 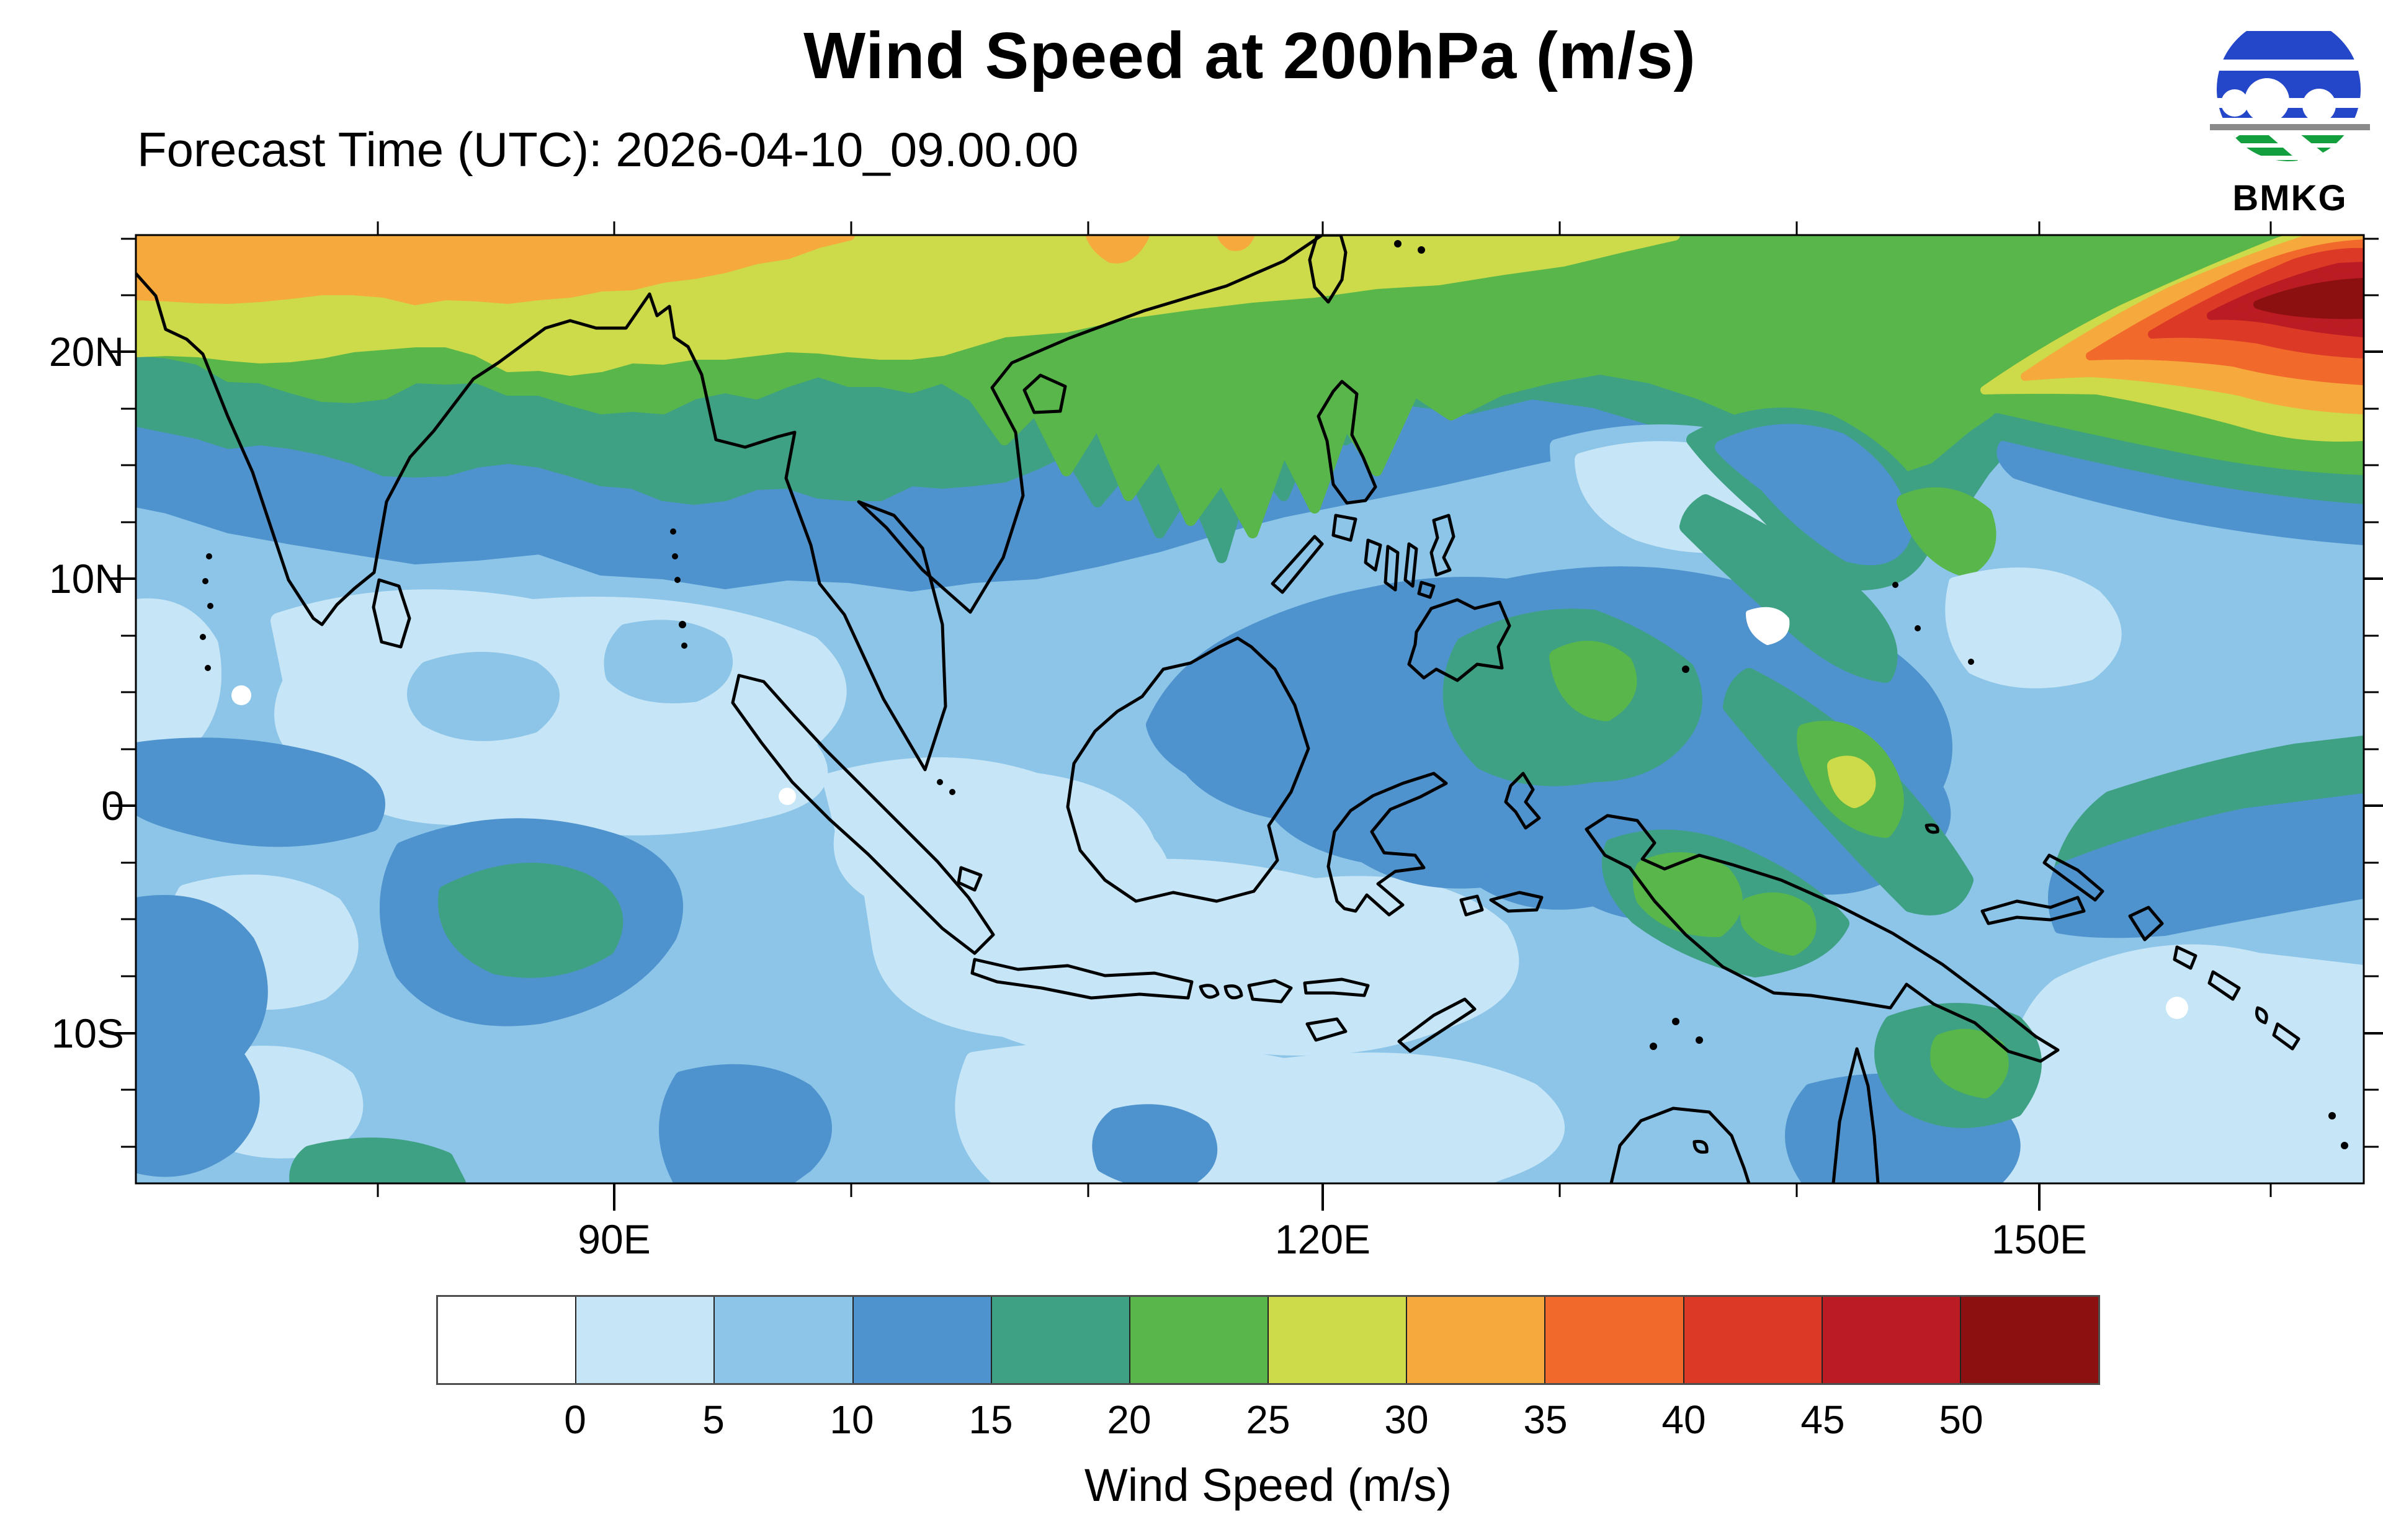 What do you see at coordinates (1822, 1420) in the screenshot?
I see `colorbar-tick-label-45: 45` at bounding box center [1822, 1420].